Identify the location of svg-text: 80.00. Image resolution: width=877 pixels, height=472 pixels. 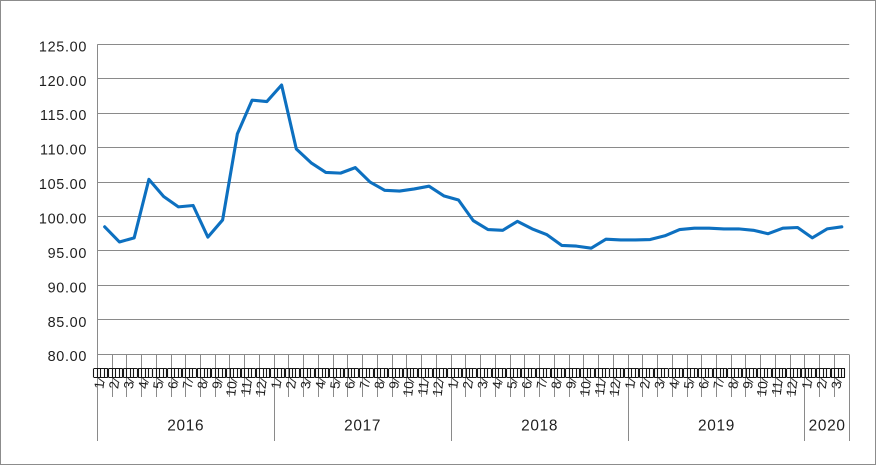
(68, 357).